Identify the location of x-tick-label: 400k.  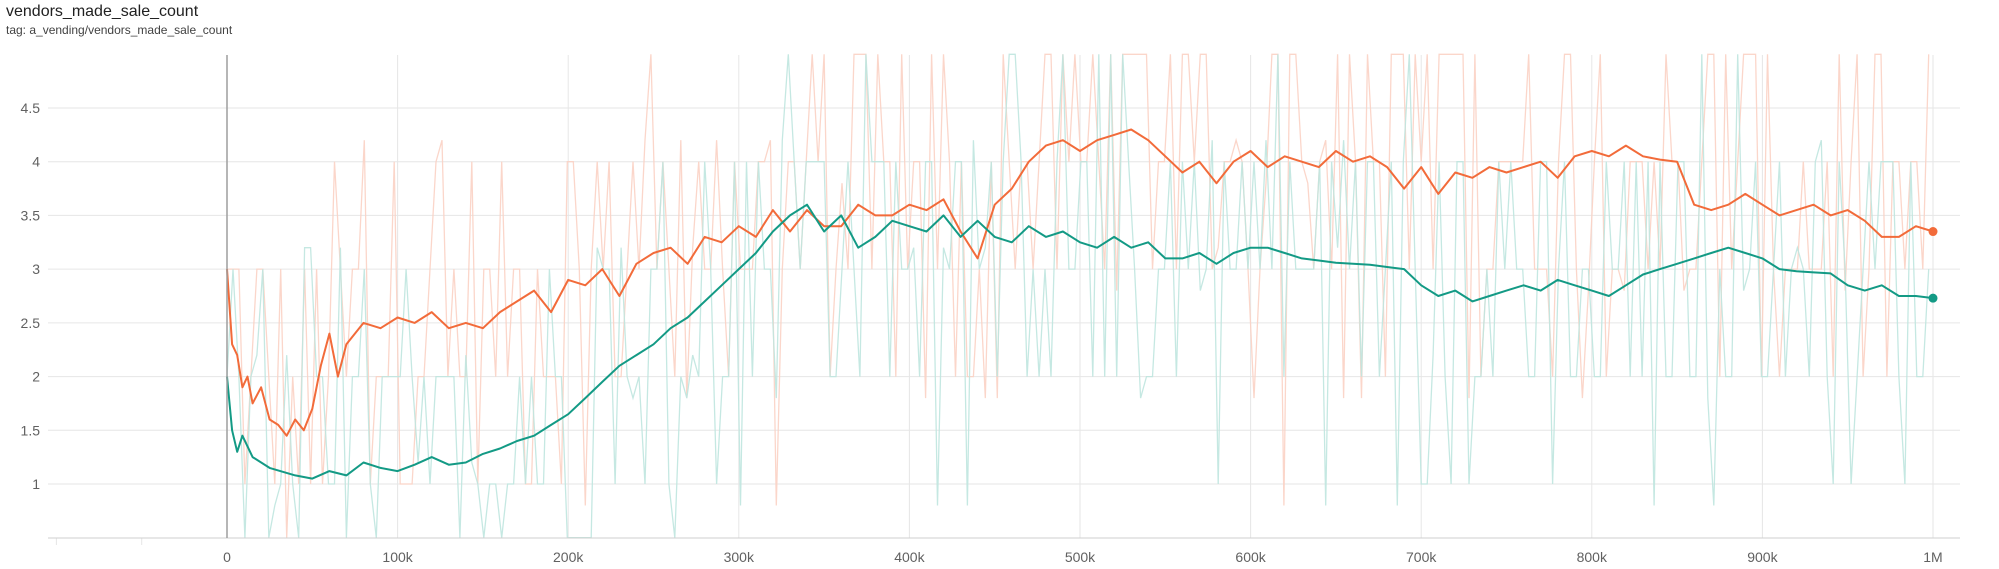
(909, 557).